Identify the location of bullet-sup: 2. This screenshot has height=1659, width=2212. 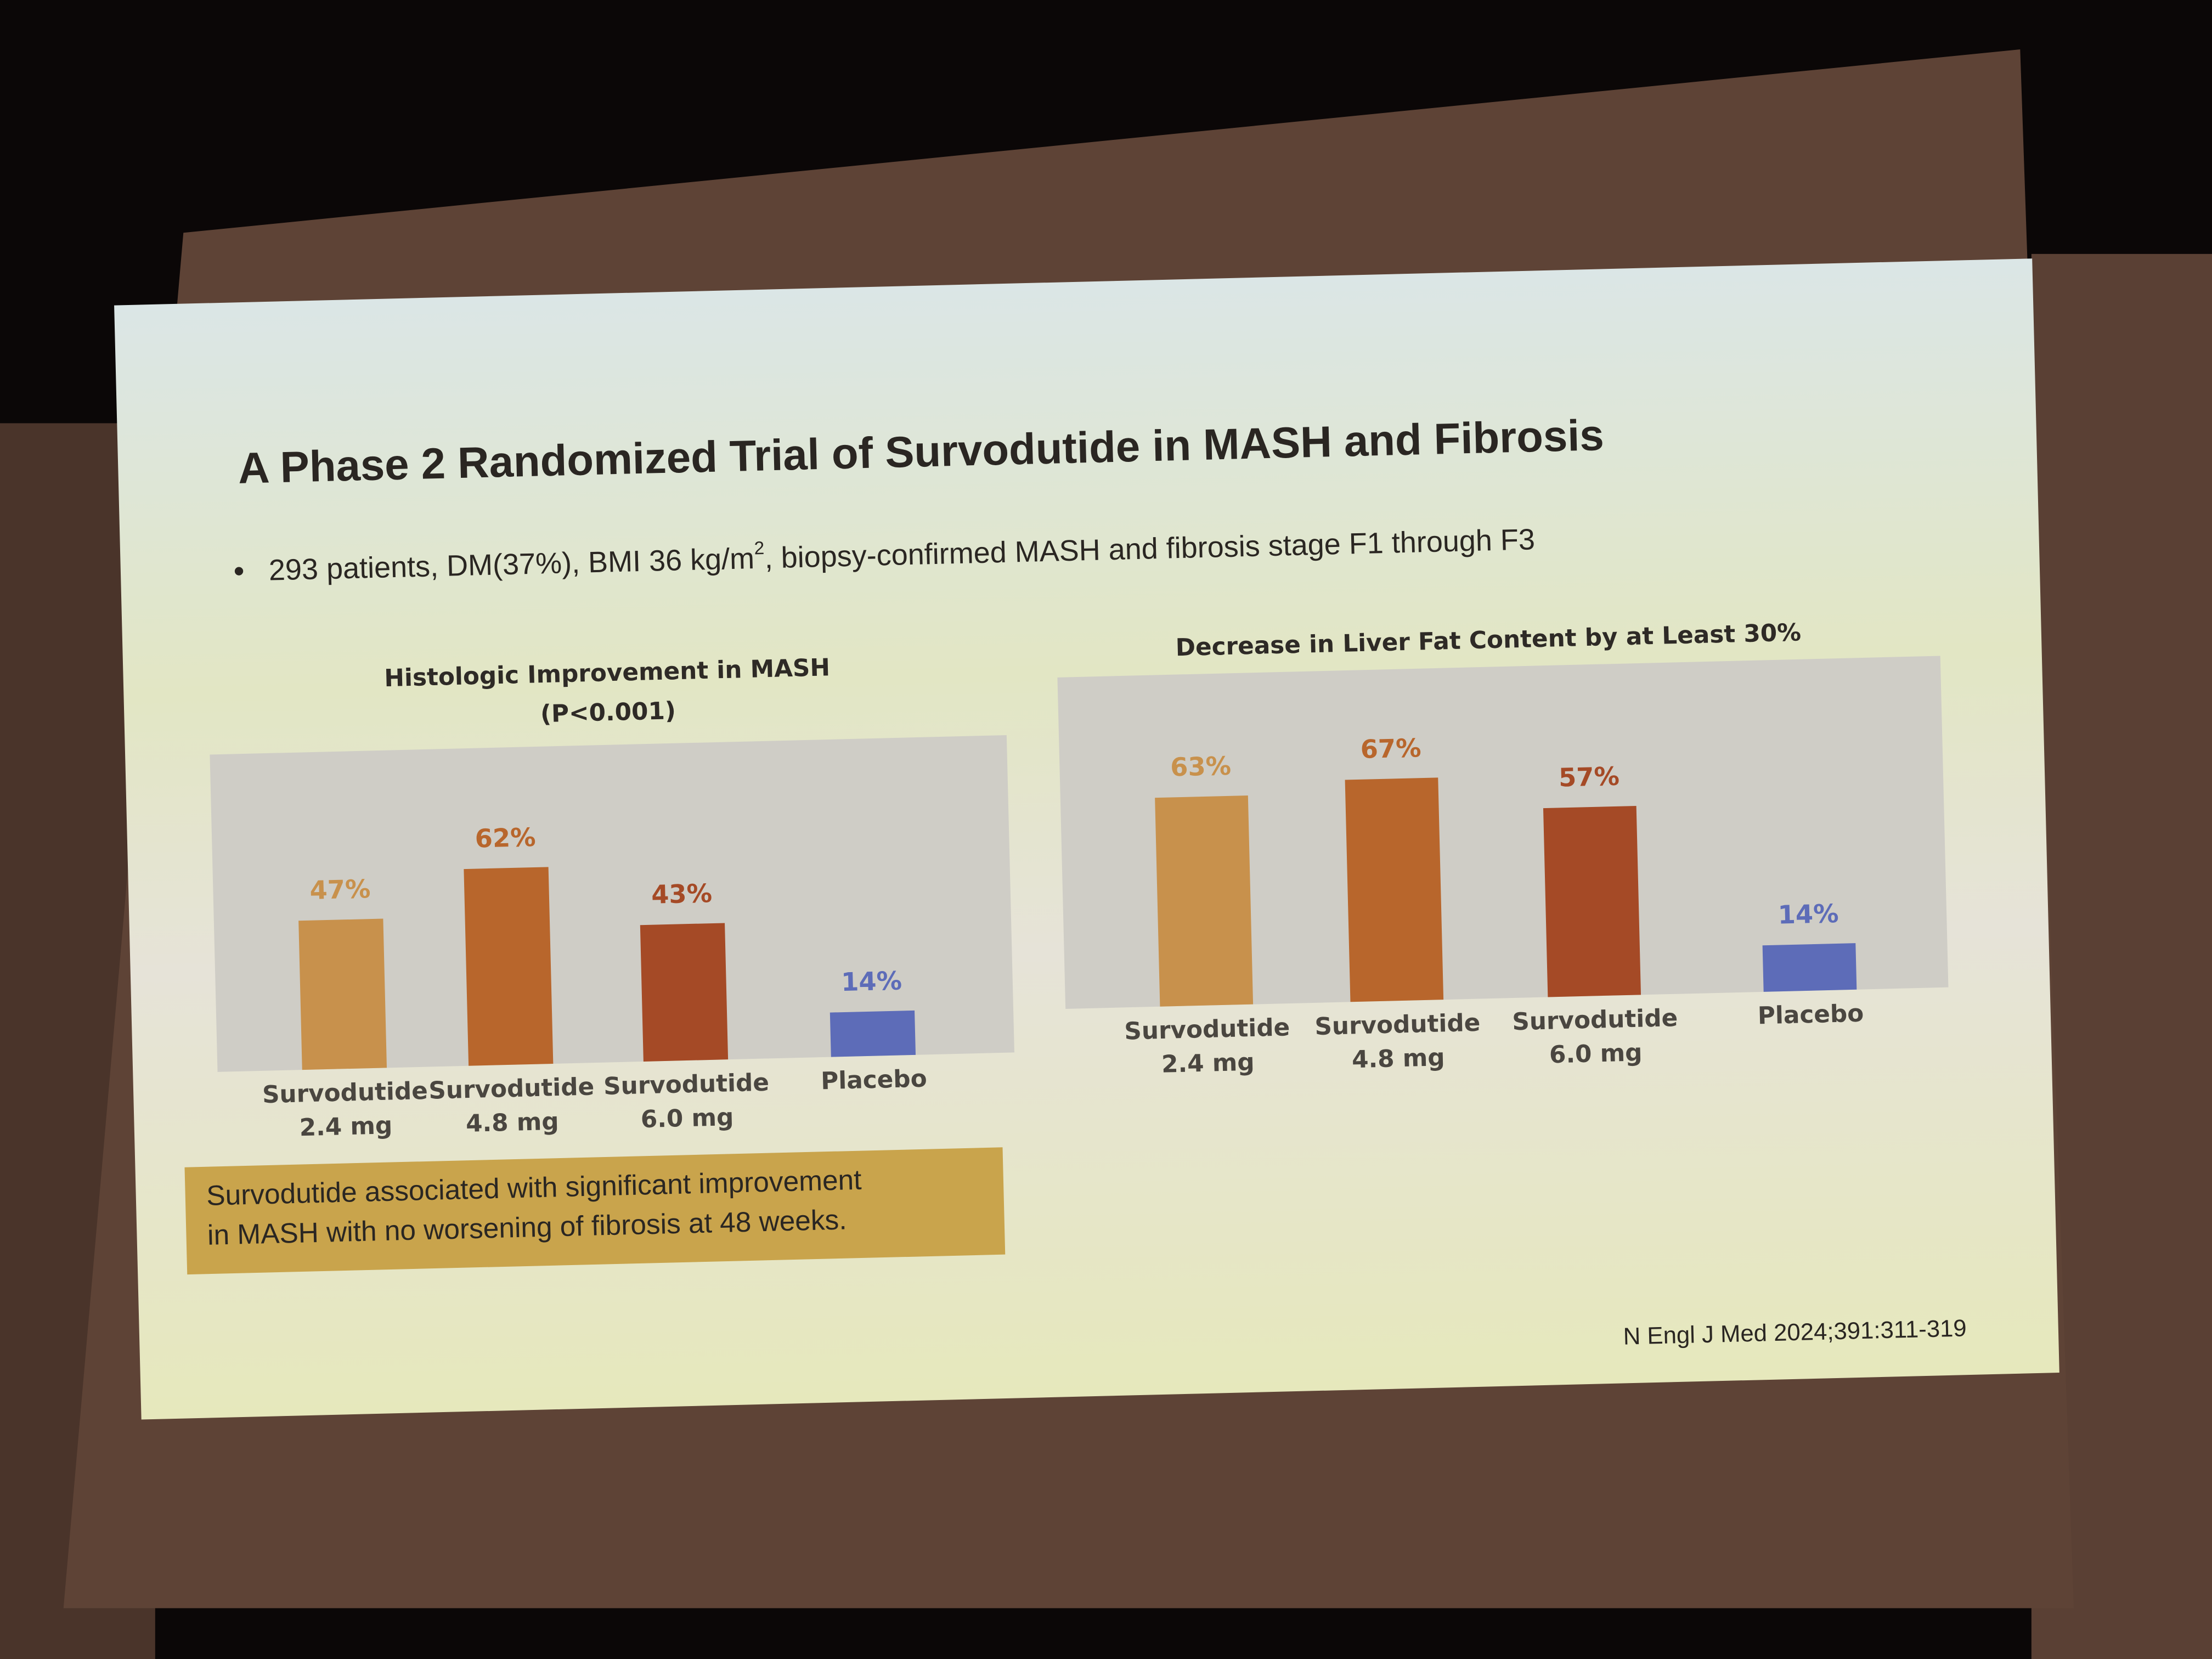
(759, 548).